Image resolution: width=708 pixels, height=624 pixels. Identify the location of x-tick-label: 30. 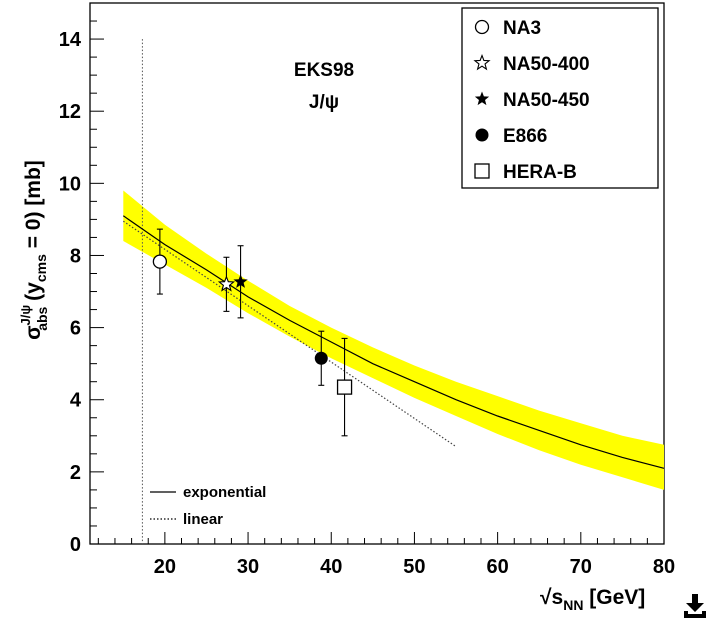
(248, 567).